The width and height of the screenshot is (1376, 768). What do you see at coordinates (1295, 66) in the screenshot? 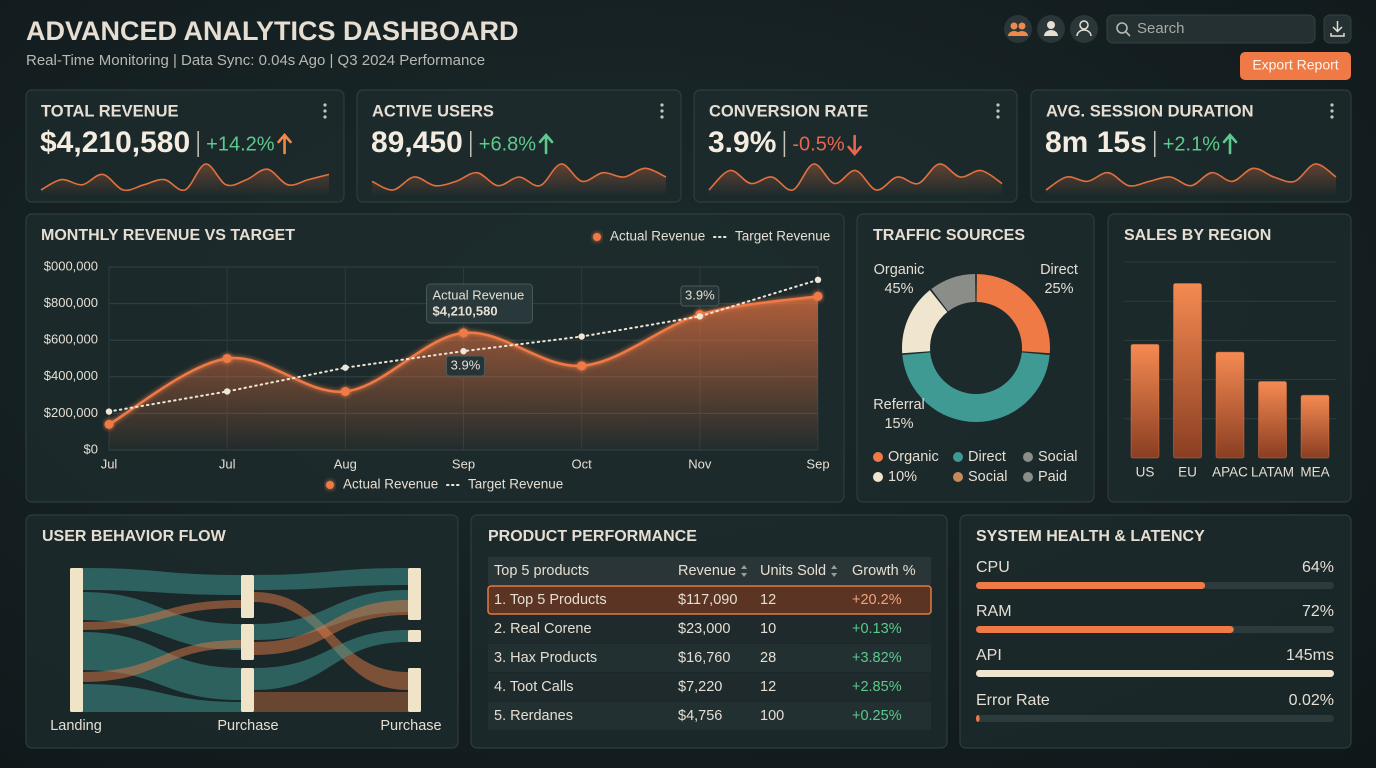
I see `export-button` at bounding box center [1295, 66].